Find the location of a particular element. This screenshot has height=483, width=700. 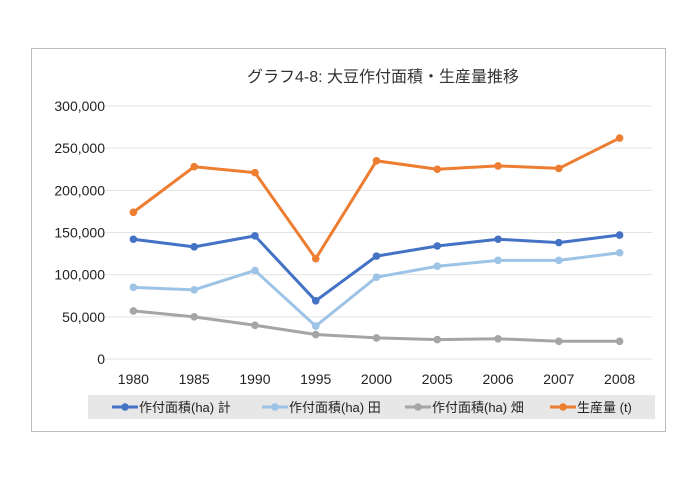

legend-item: 作付面積(ha) 畑 is located at coordinates (464, 407).